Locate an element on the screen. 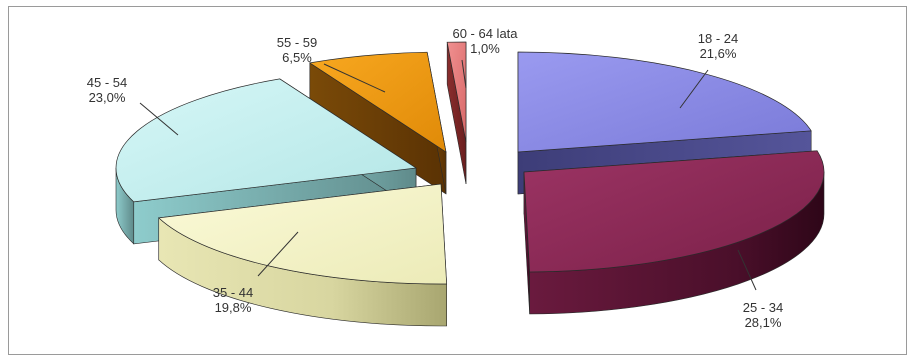  slice-label: 45 - 54 is located at coordinates (107, 82).